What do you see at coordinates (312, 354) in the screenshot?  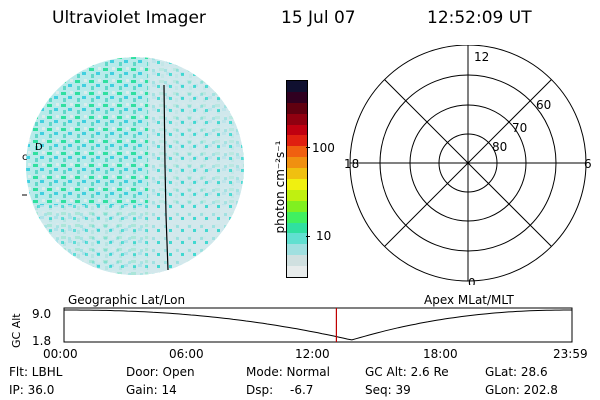 I see `track-xtick-1200: 12:00` at bounding box center [312, 354].